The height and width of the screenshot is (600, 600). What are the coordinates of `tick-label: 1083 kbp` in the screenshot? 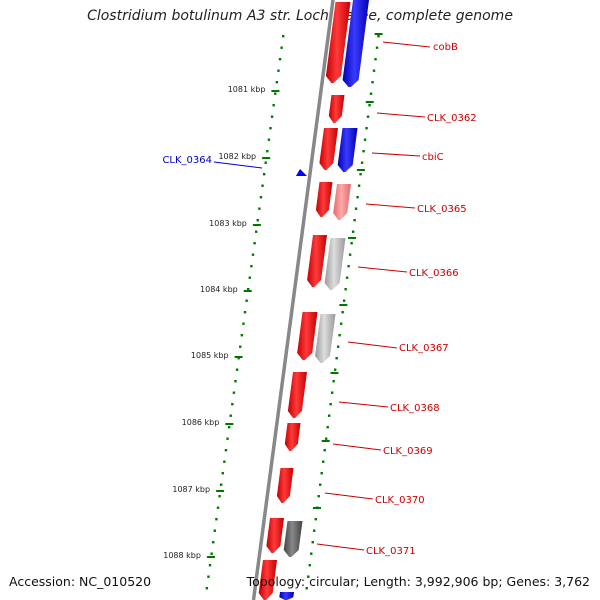 It's located at (228, 223).